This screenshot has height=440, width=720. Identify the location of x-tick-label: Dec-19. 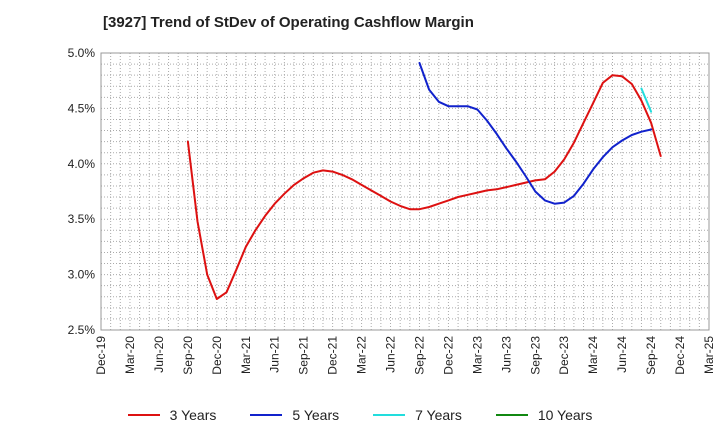
(101, 355).